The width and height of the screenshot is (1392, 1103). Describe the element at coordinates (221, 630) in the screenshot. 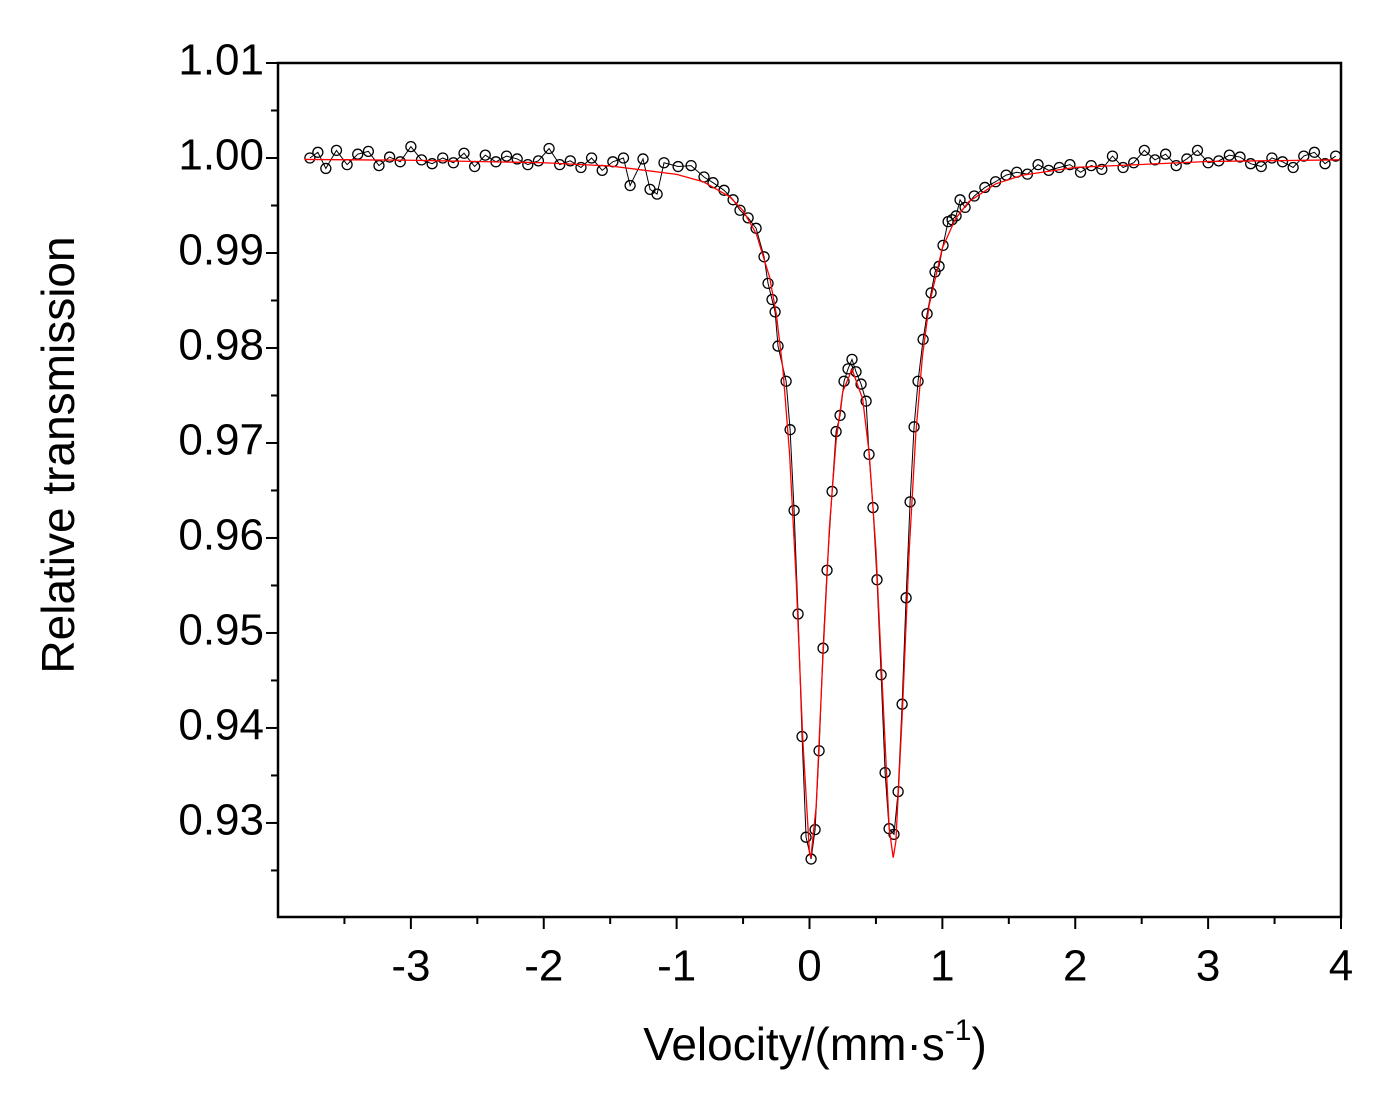

I see `y-tick-label: 0.95` at that location.